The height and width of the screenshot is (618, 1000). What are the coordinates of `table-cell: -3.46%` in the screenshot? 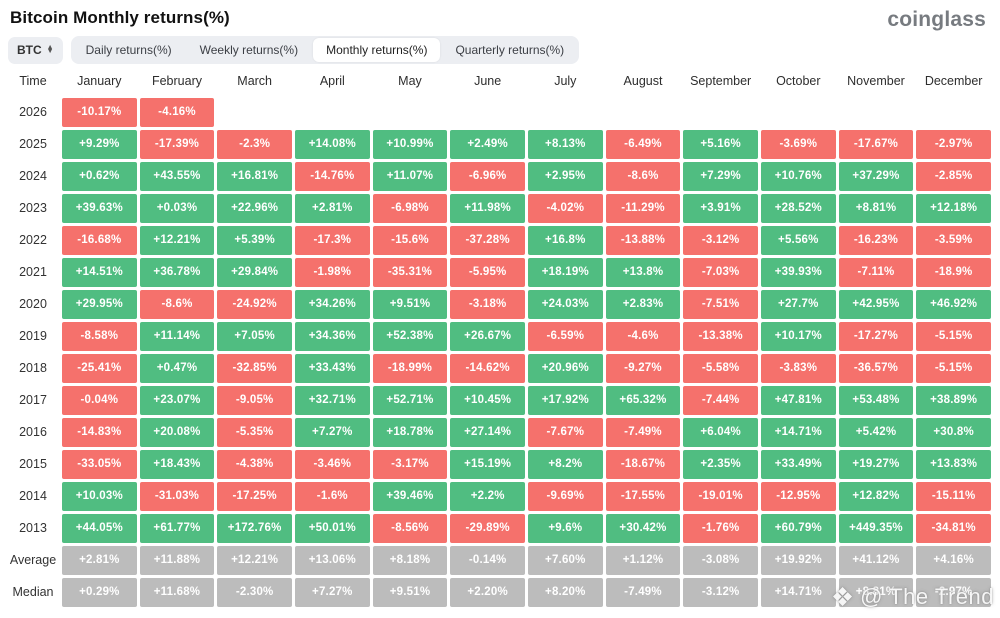 It's located at (332, 464).